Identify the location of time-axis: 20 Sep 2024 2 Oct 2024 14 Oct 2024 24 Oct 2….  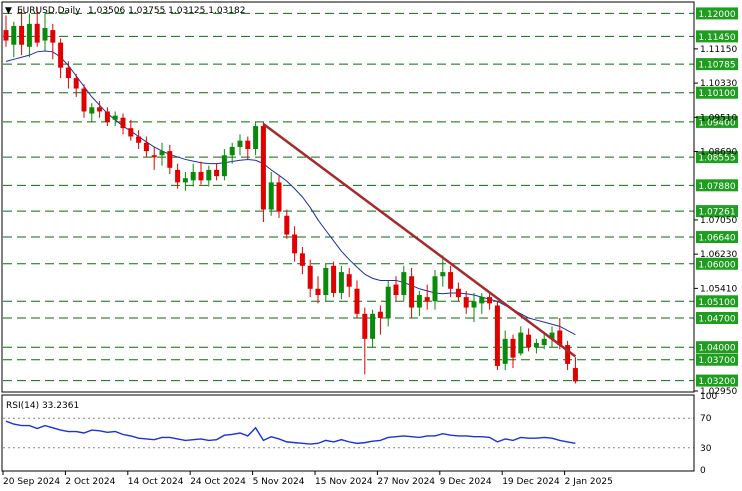
(307, 479).